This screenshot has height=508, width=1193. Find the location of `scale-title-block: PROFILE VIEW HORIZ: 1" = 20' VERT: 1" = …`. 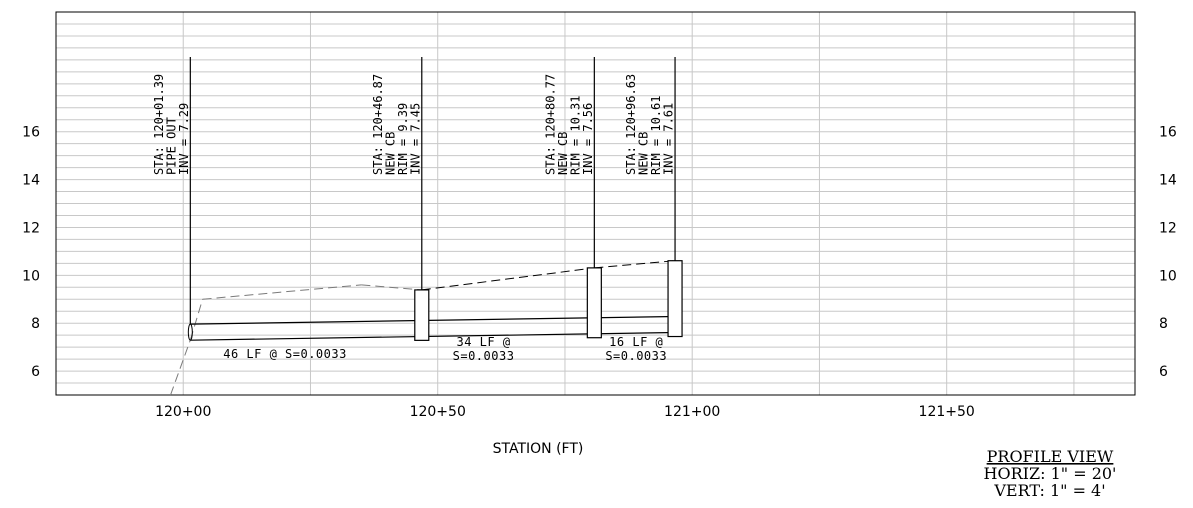

scale-title-block: PROFILE VIEW HORIZ: 1" = 20' VERT: 1" = … is located at coordinates (1050, 473).